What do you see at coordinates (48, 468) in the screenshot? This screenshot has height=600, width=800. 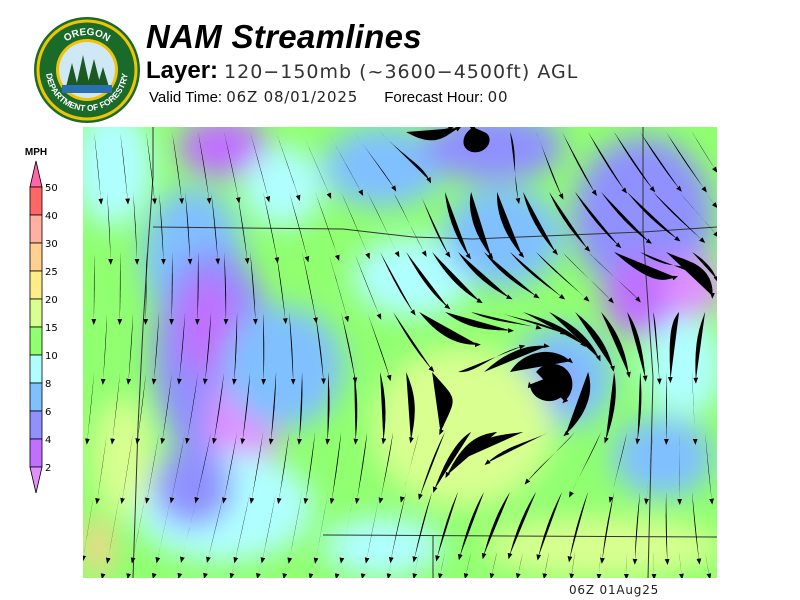 I see `colorbar-tick-label: 2` at bounding box center [48, 468].